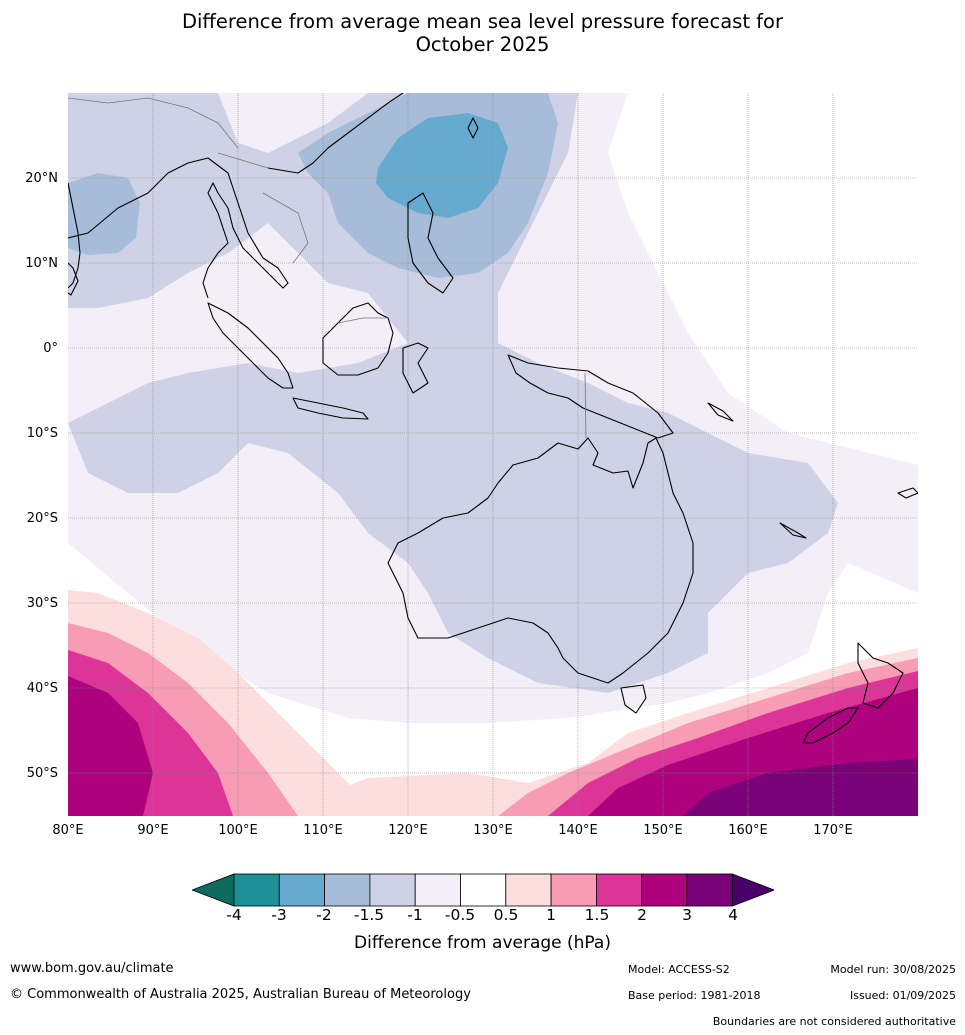  I want to click on sulawesi-coastline, so click(415, 368).